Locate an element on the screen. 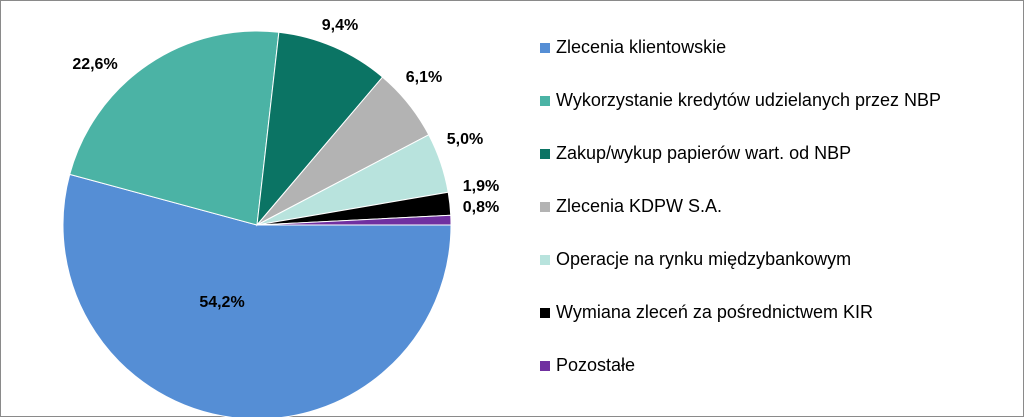  pie-value-label-6: 1,9% is located at coordinates (481, 186).